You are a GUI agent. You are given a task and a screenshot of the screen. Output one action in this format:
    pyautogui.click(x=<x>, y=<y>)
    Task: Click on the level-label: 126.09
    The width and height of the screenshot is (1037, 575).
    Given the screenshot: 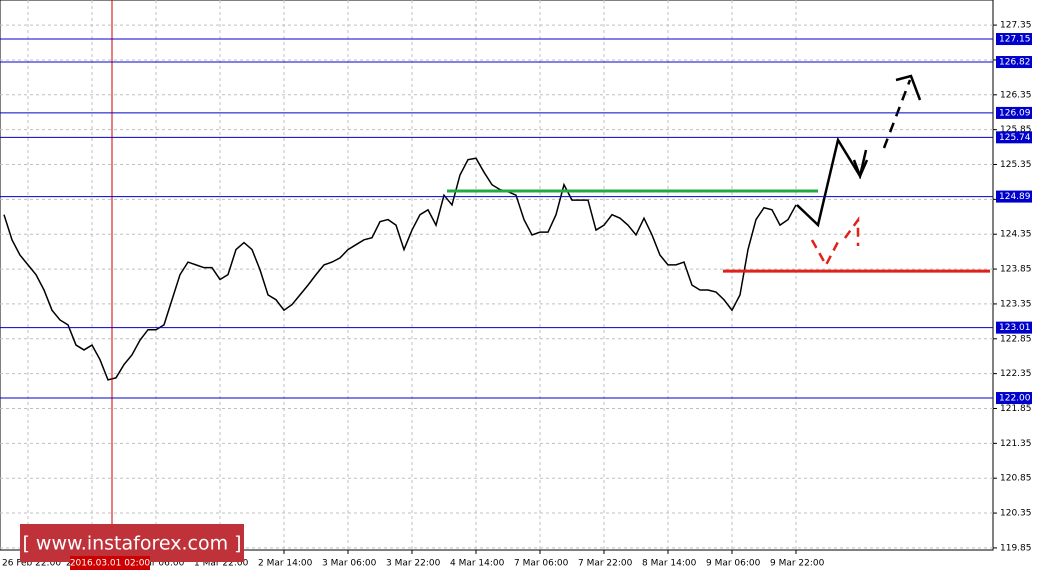 What is the action you would take?
    pyautogui.click(x=1015, y=113)
    